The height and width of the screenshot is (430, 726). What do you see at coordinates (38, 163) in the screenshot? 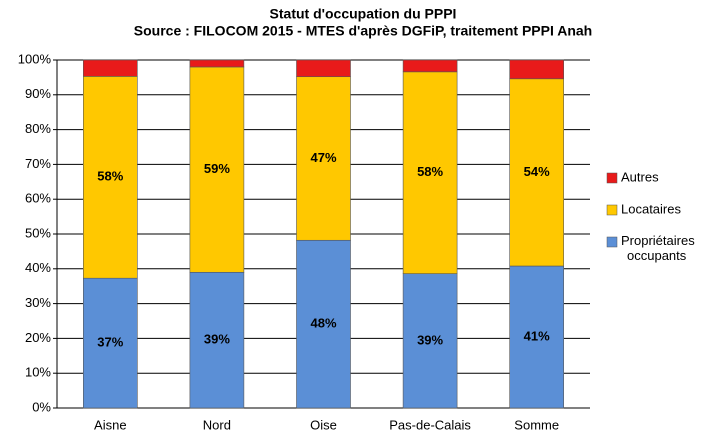
I see `y-tick-label: 70%` at bounding box center [38, 163].